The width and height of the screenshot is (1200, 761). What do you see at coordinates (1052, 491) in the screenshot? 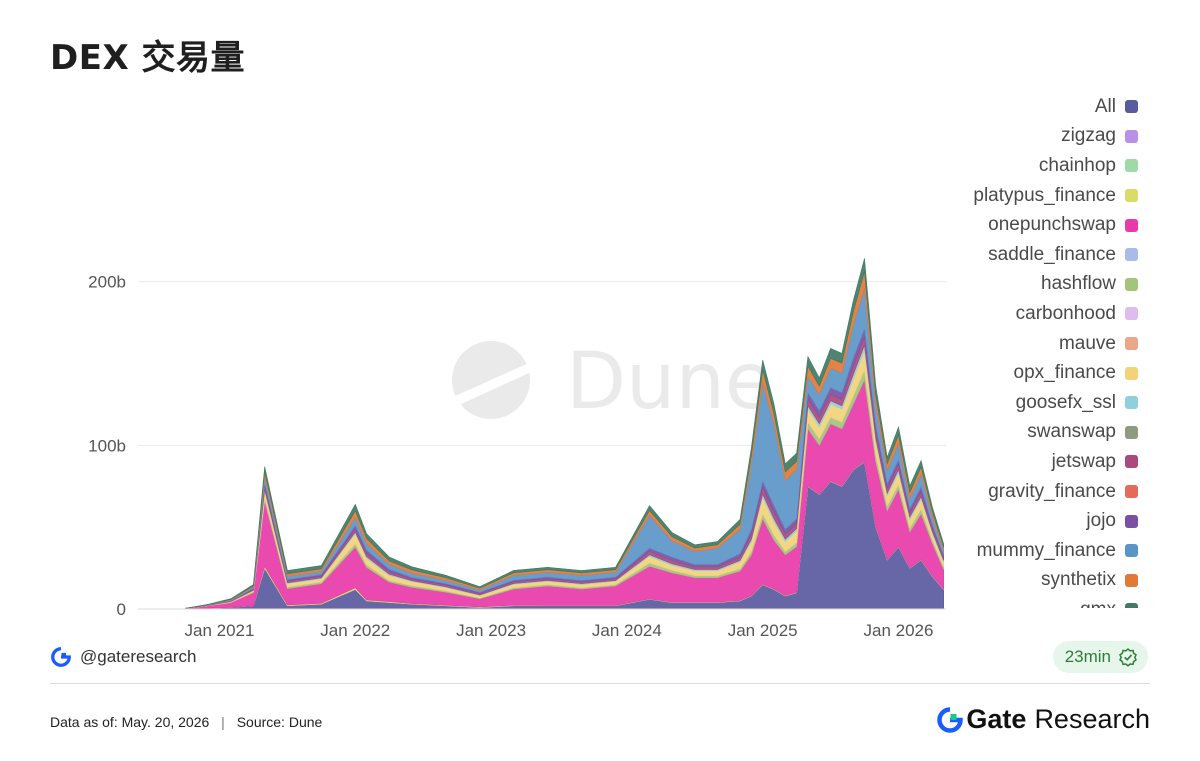
I see `legend-label: gravity_finance` at bounding box center [1052, 491].